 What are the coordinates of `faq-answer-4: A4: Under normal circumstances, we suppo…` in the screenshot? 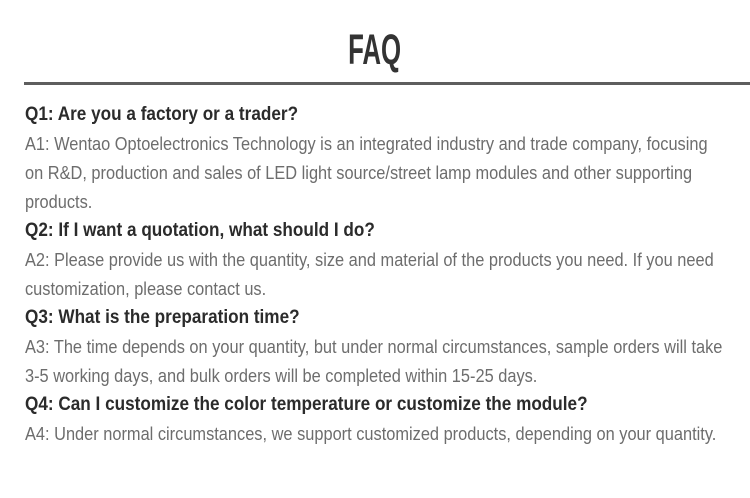 It's located at (371, 433).